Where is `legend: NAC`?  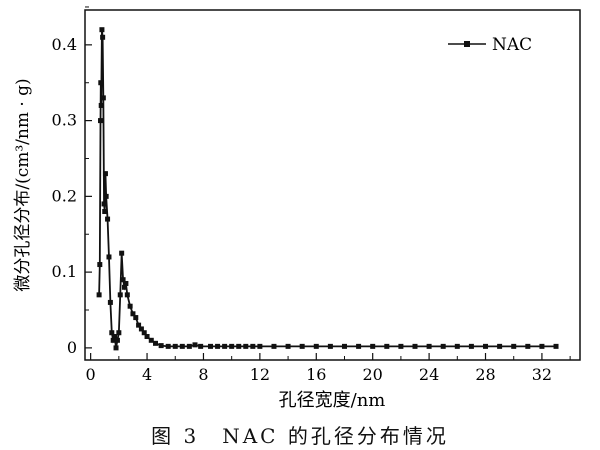 legend: NAC is located at coordinates (490, 45).